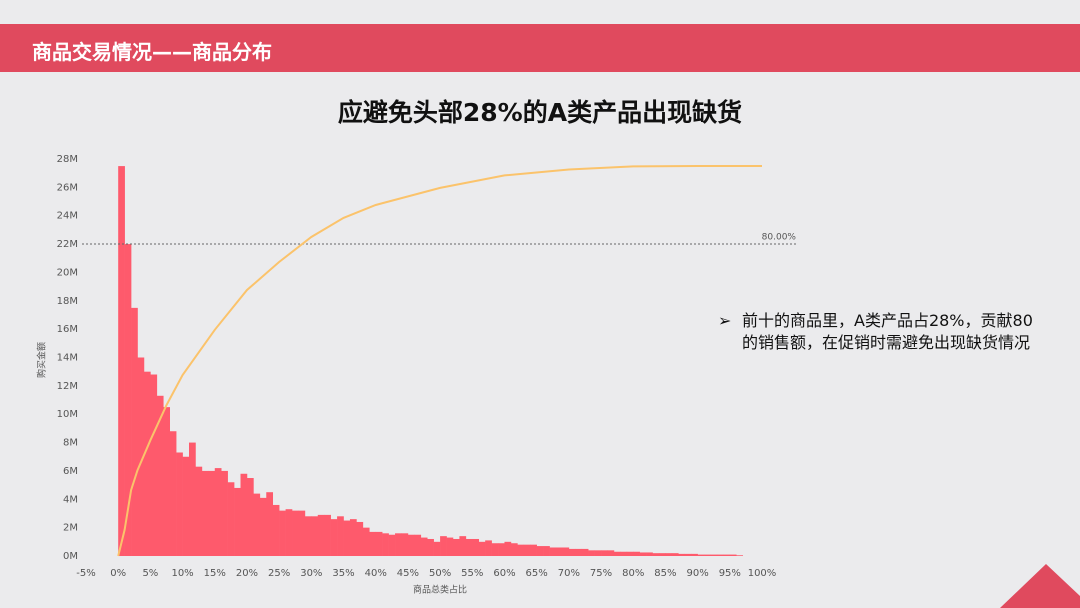 The width and height of the screenshot is (1080, 608). Describe the element at coordinates (633, 573) in the screenshot. I see `x-tick-label: 80%` at that location.